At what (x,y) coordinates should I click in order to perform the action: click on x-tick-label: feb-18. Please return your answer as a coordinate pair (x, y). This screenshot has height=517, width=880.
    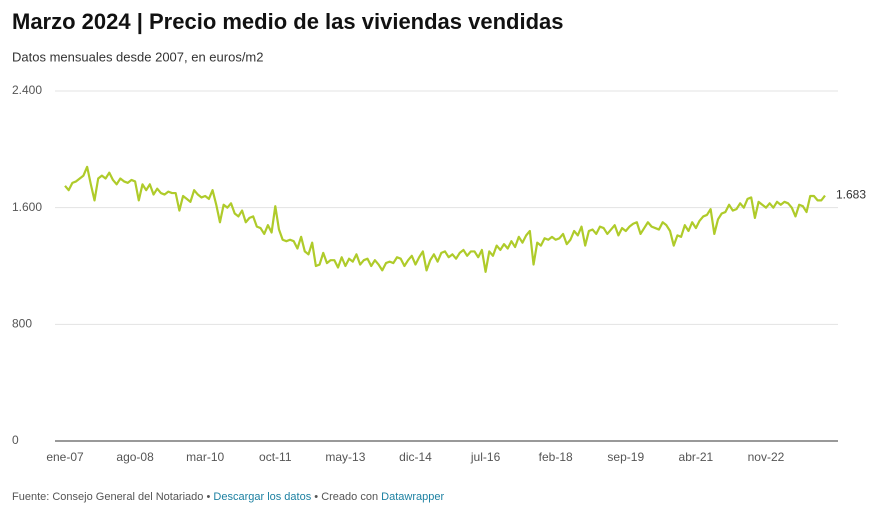
    Looking at the image, I should click on (556, 457).